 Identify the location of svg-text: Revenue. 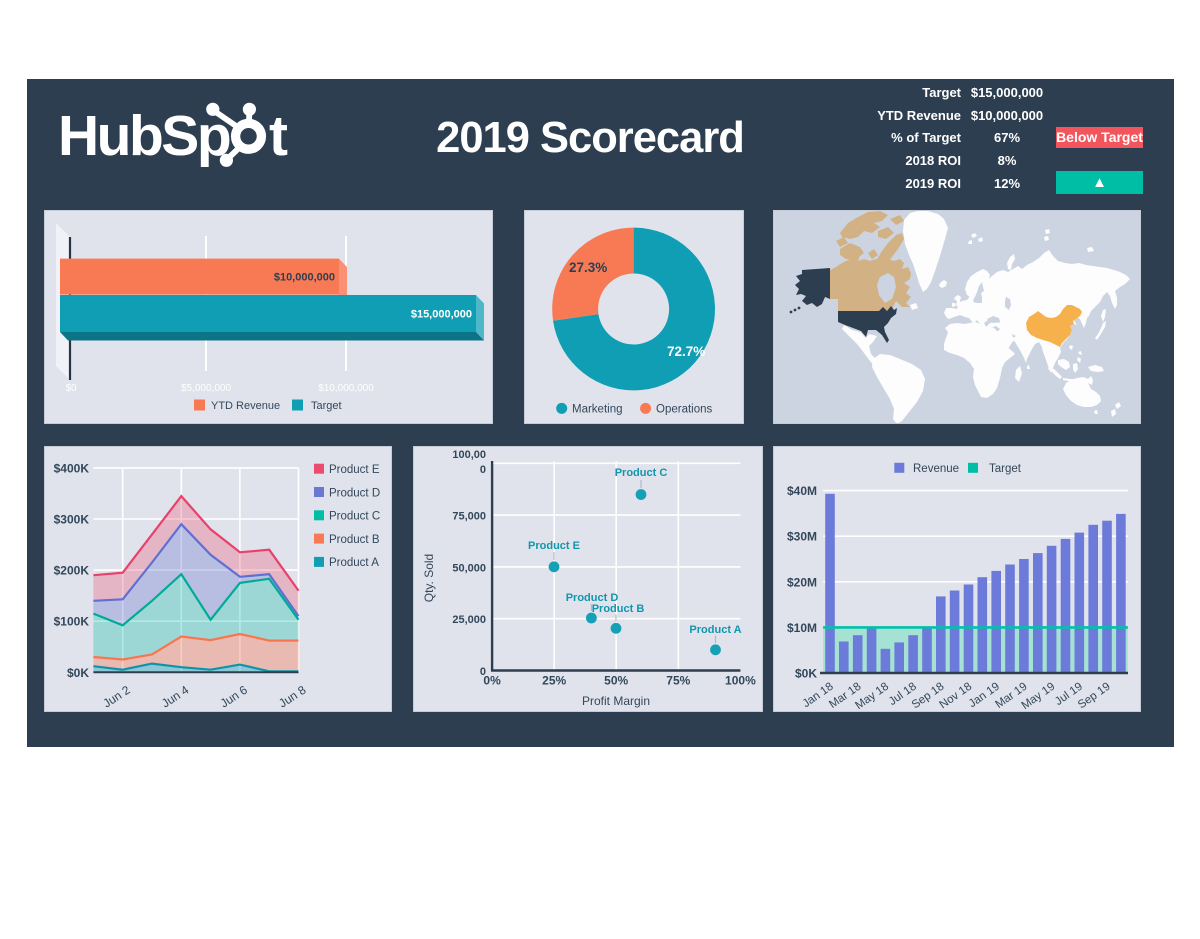
(936, 469).